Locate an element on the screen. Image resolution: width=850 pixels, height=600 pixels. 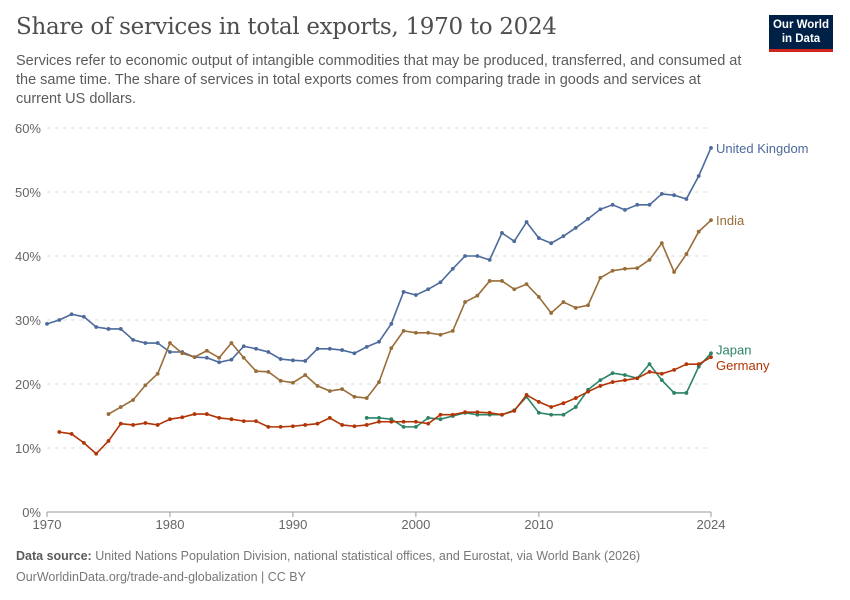
x-tick-label: 2010 is located at coordinates (538, 524).